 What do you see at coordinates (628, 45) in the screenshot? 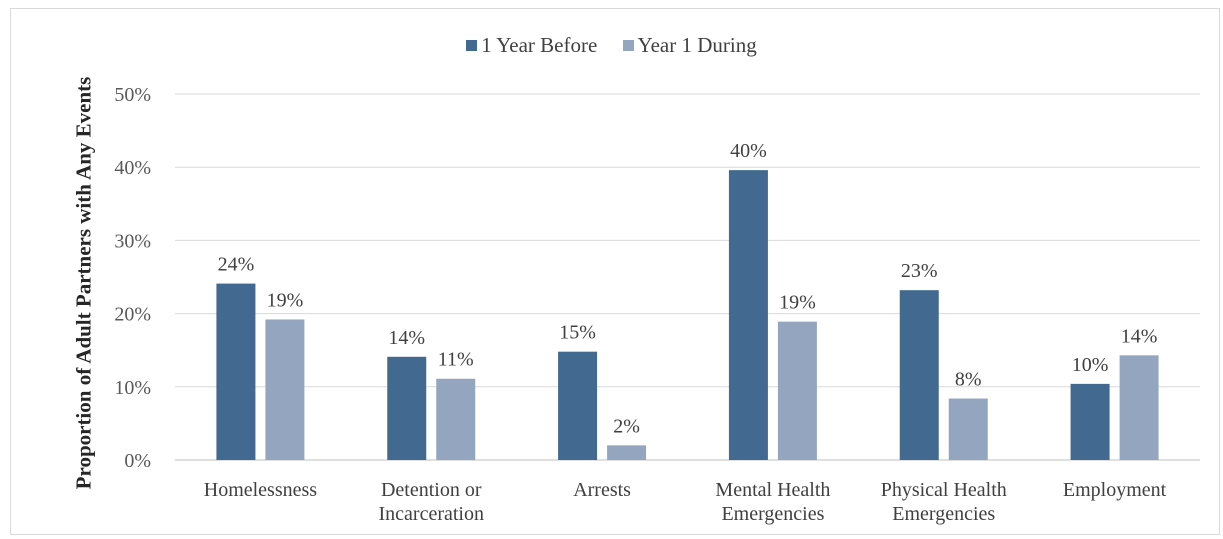
I see `legend-swatch-during` at bounding box center [628, 45].